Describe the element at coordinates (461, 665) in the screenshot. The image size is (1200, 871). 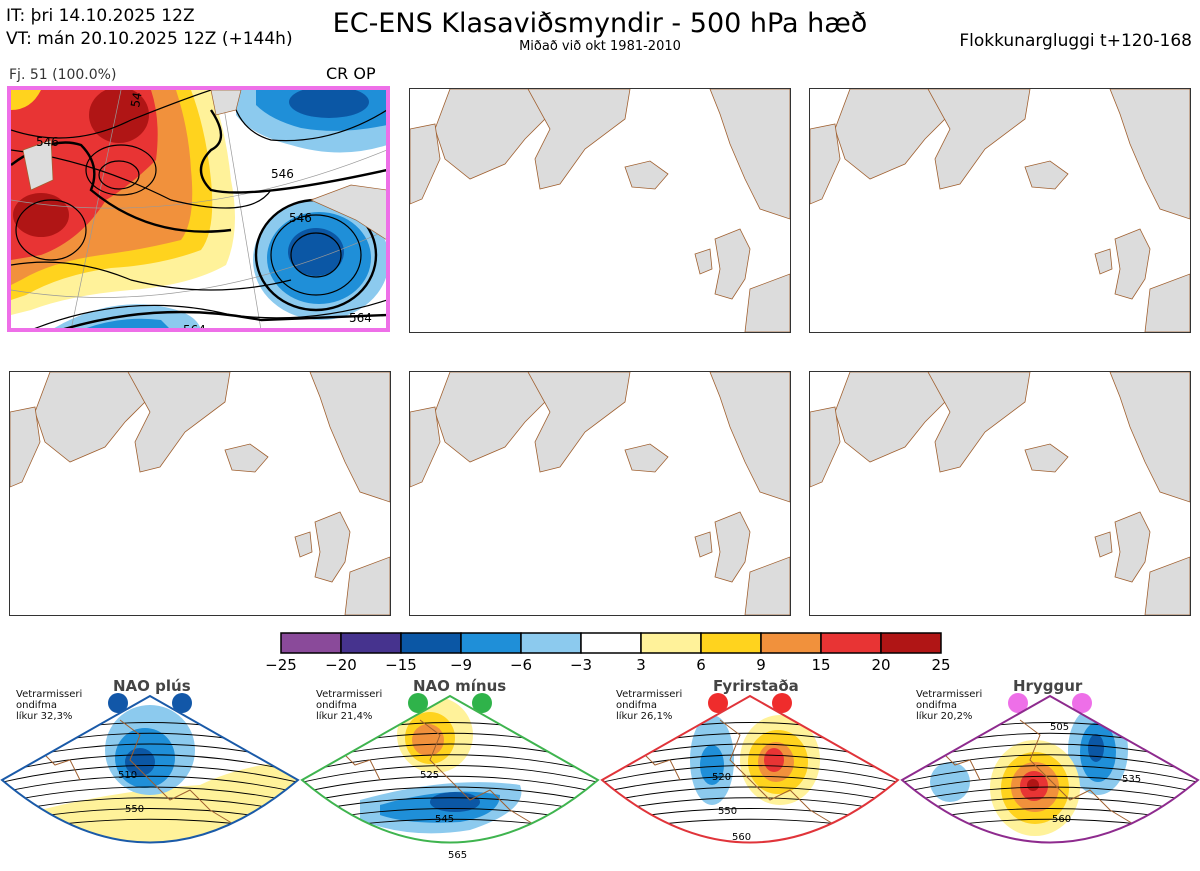
I see `colorbar-tick-label: −9` at that location.